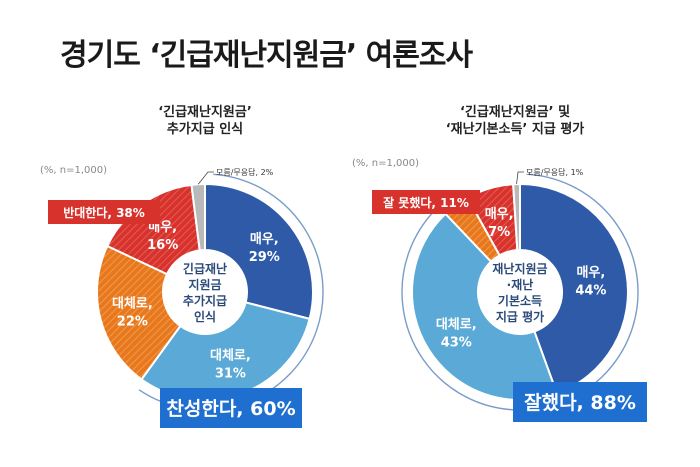 The image size is (700, 467). What do you see at coordinates (515, 129) in the screenshot?
I see `chart2-subtitle-line2: ‘재난기본소득’ 지급 평가` at bounding box center [515, 129].